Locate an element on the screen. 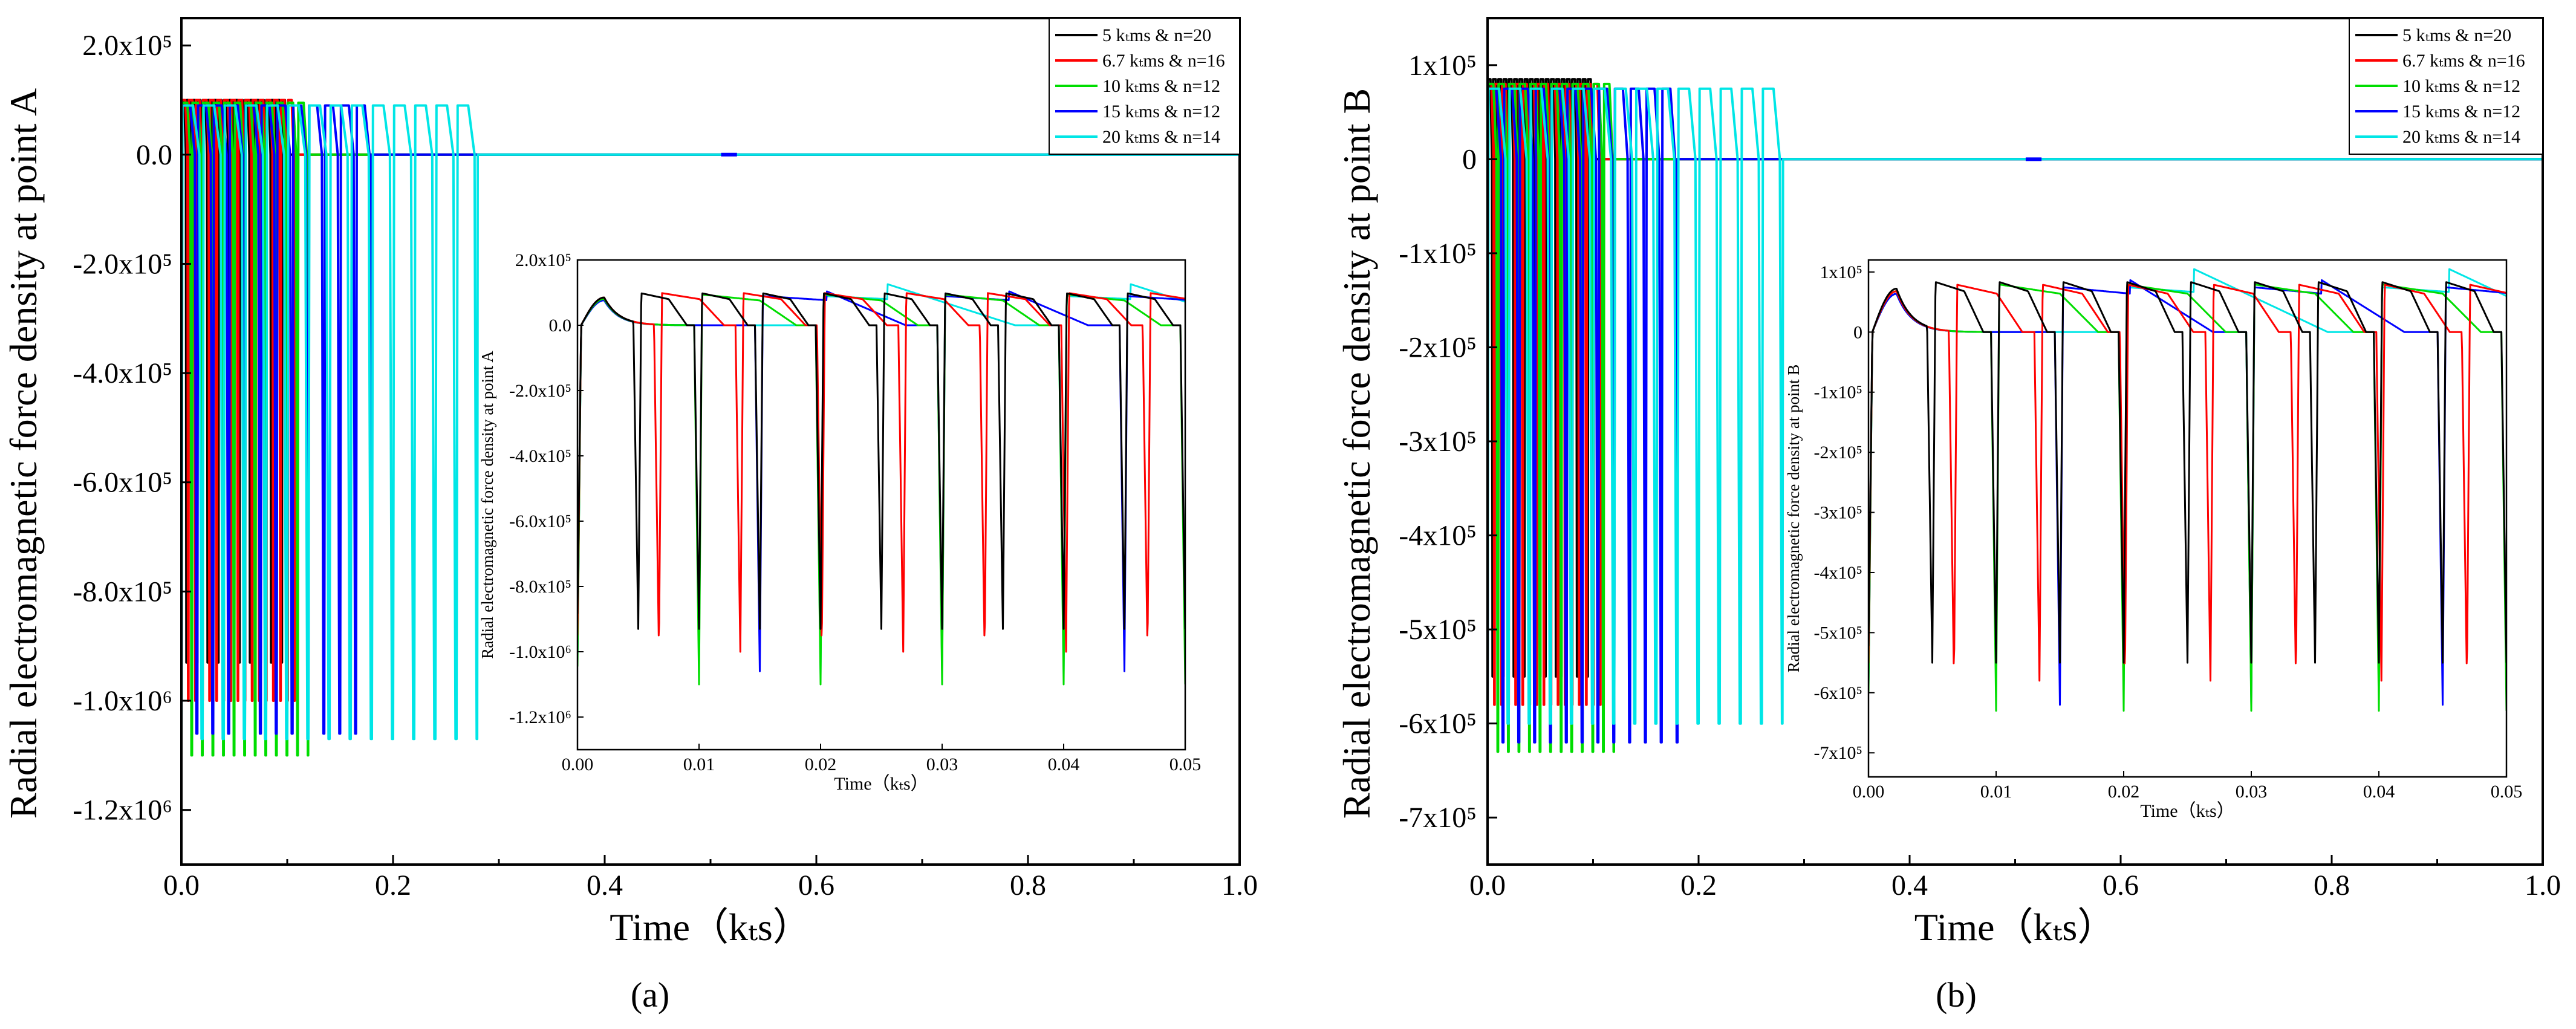 The image size is (2576, 1029). inset-y-tick-label: -1x10⁵ is located at coordinates (1838, 393).